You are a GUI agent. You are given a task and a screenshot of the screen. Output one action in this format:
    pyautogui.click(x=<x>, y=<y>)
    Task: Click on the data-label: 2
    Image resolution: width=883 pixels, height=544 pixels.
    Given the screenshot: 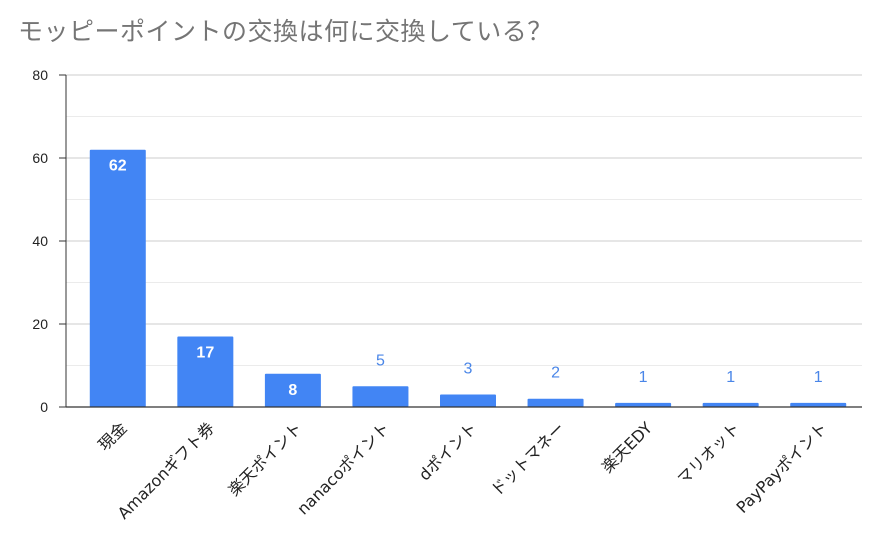 What is the action you would take?
    pyautogui.click(x=555, y=373)
    